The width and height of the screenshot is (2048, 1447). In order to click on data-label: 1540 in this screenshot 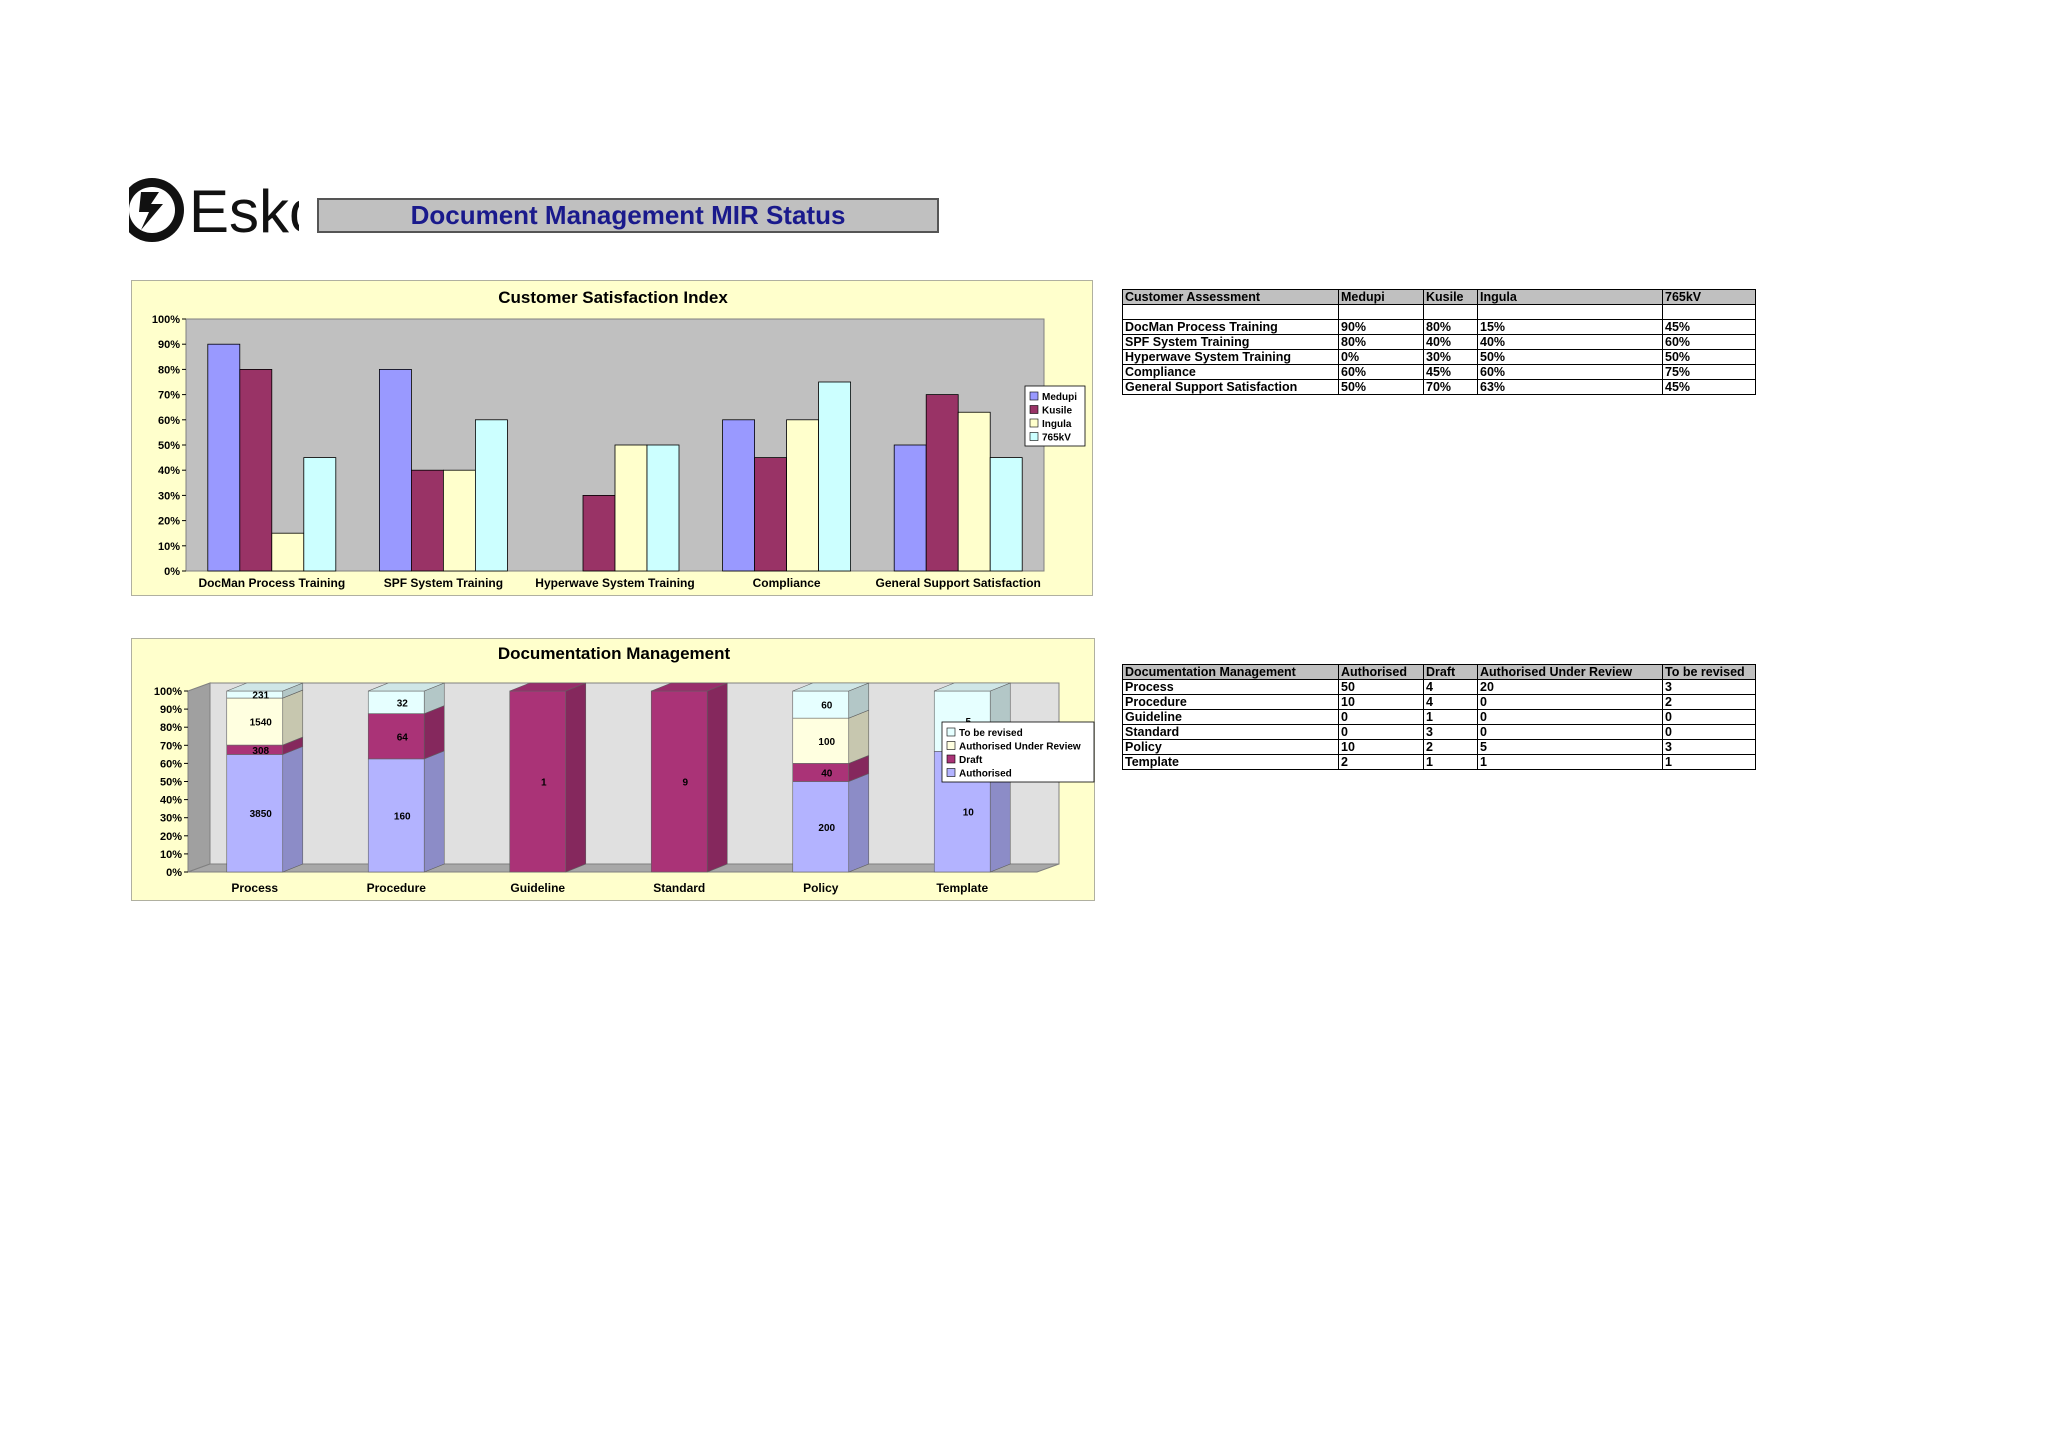, I will do `click(261, 723)`.